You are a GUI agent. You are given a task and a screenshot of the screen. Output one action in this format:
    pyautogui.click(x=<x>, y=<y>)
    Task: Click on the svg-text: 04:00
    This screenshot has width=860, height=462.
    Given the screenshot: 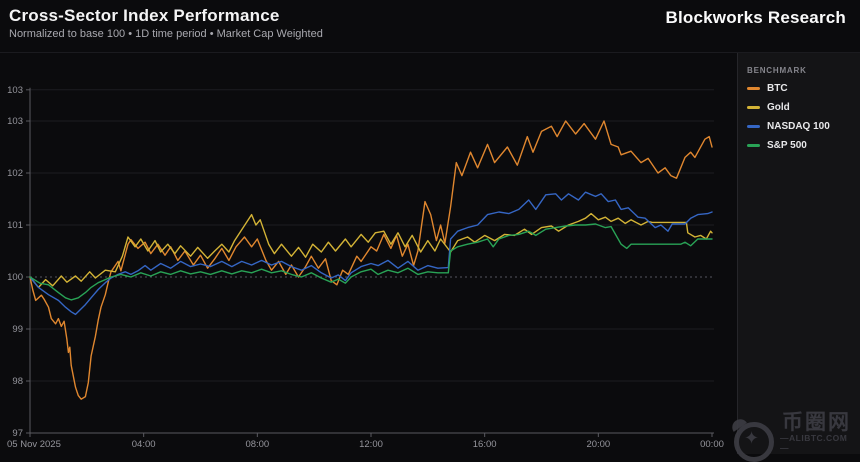 What is the action you would take?
    pyautogui.click(x=144, y=444)
    